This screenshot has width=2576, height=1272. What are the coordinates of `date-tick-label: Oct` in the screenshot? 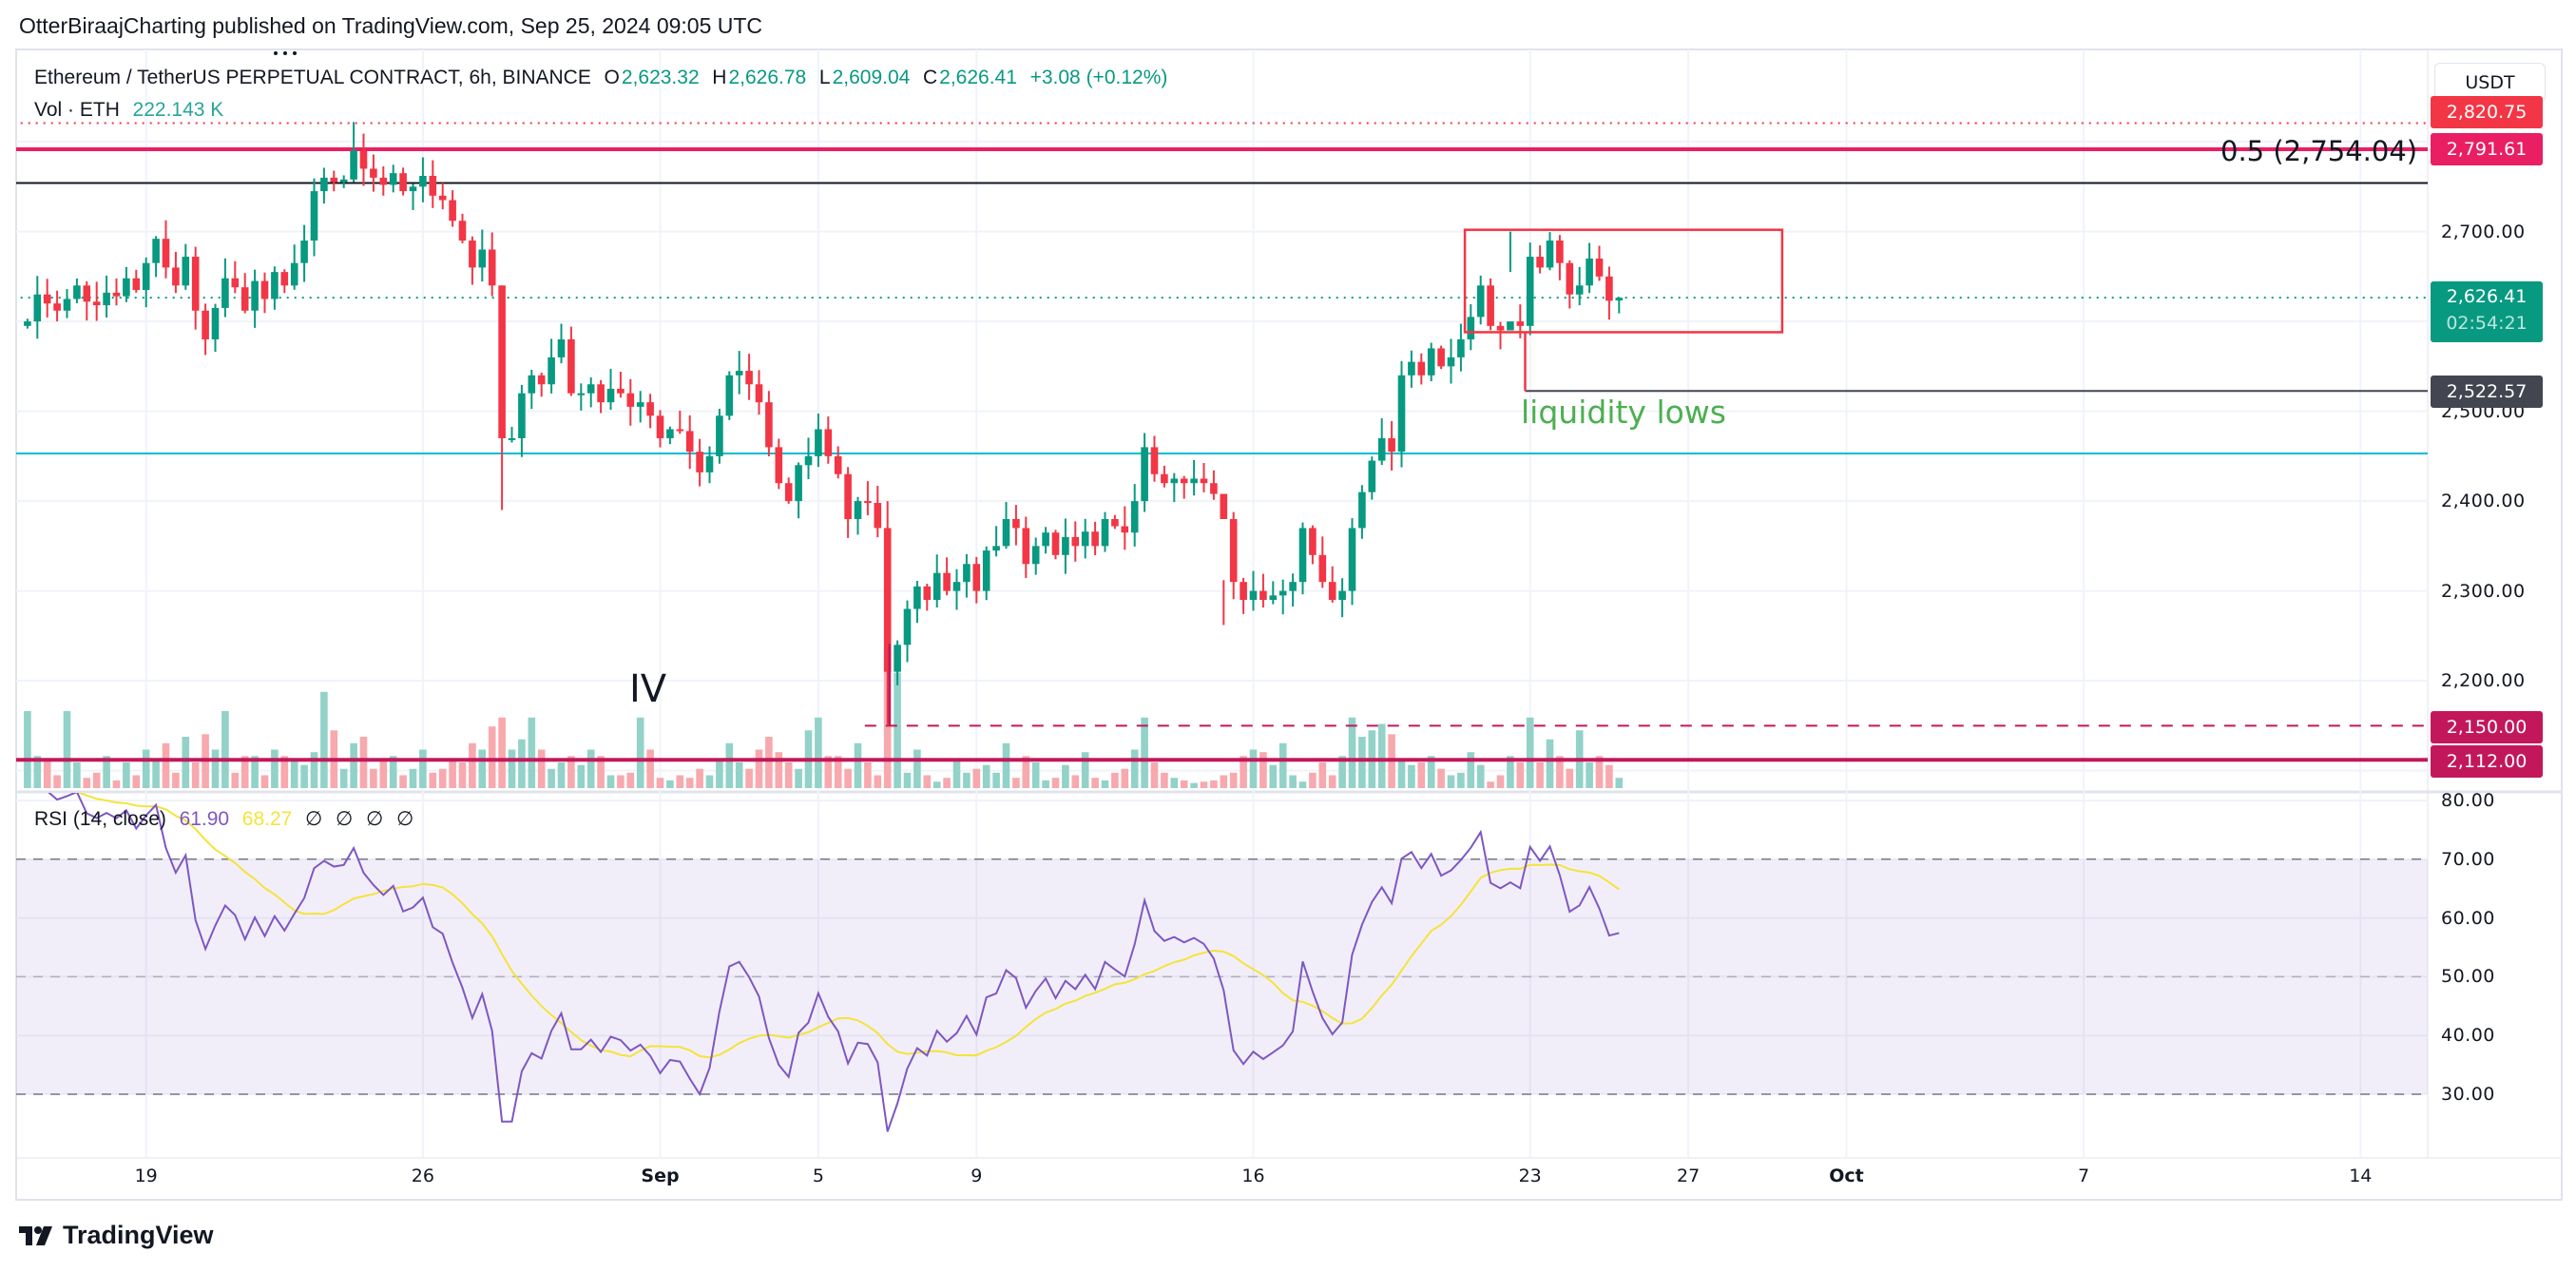 It's located at (1846, 1176).